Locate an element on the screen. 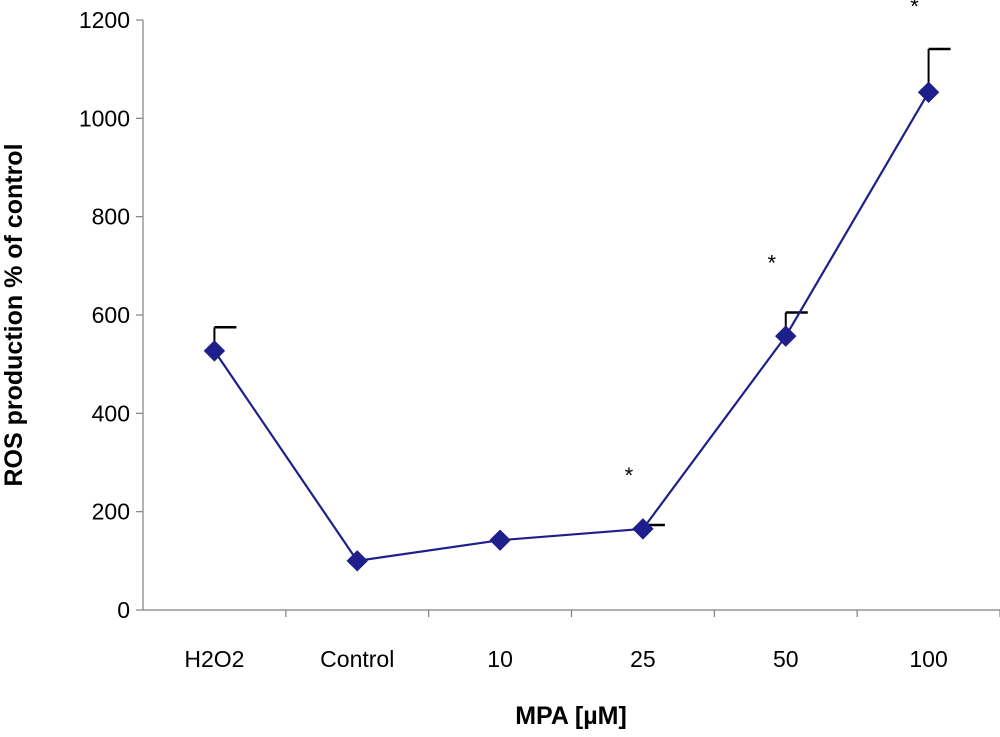  y-ticks: 0 200 400 600 800 1000 1200 is located at coordinates (111, 315).